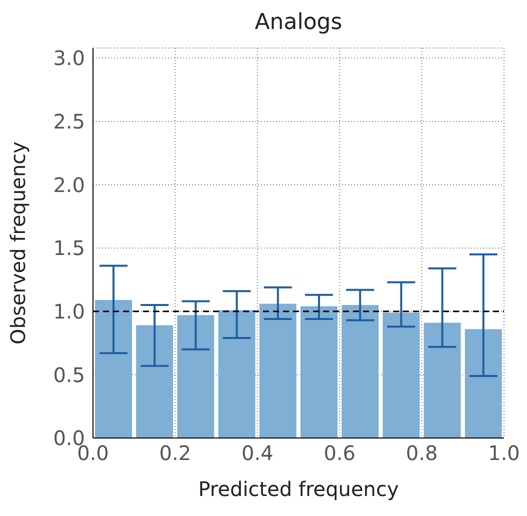 This screenshot has width=527, height=516. What do you see at coordinates (69, 58) in the screenshot?
I see `y-tick-label: 3.0` at bounding box center [69, 58].